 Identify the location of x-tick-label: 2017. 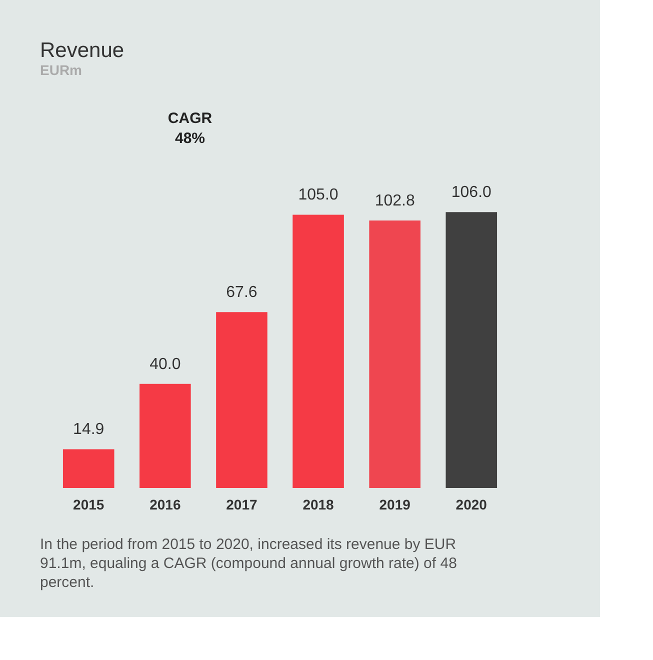
(242, 504).